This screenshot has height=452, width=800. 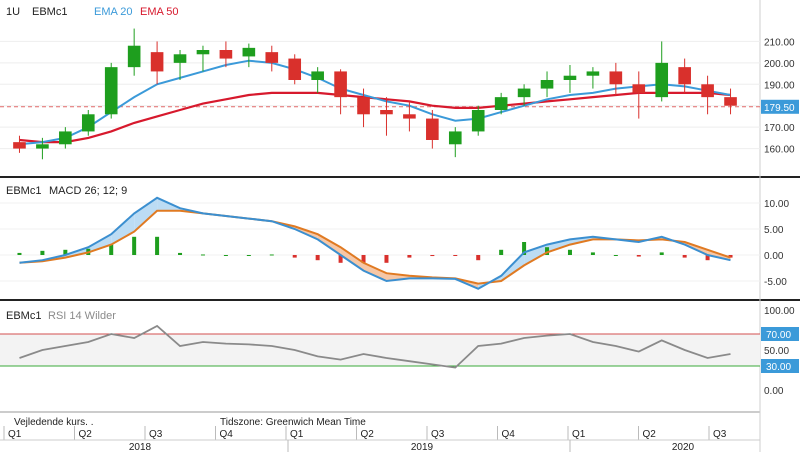 I want to click on rsi-axis: 100.00 50.00 0.00 70.00 30.00, so click(x=780, y=351).